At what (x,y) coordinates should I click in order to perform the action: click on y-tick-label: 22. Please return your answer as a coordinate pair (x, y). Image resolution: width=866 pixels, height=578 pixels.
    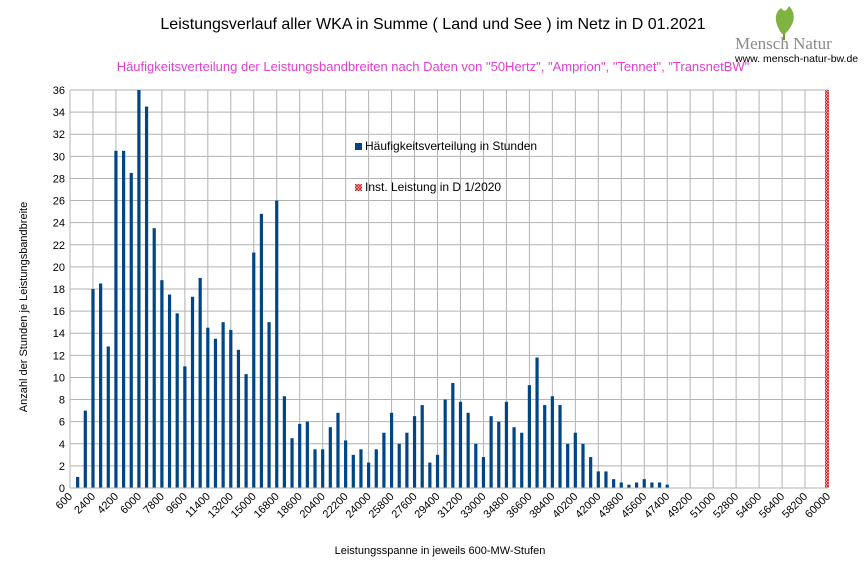
    Looking at the image, I should click on (59, 246).